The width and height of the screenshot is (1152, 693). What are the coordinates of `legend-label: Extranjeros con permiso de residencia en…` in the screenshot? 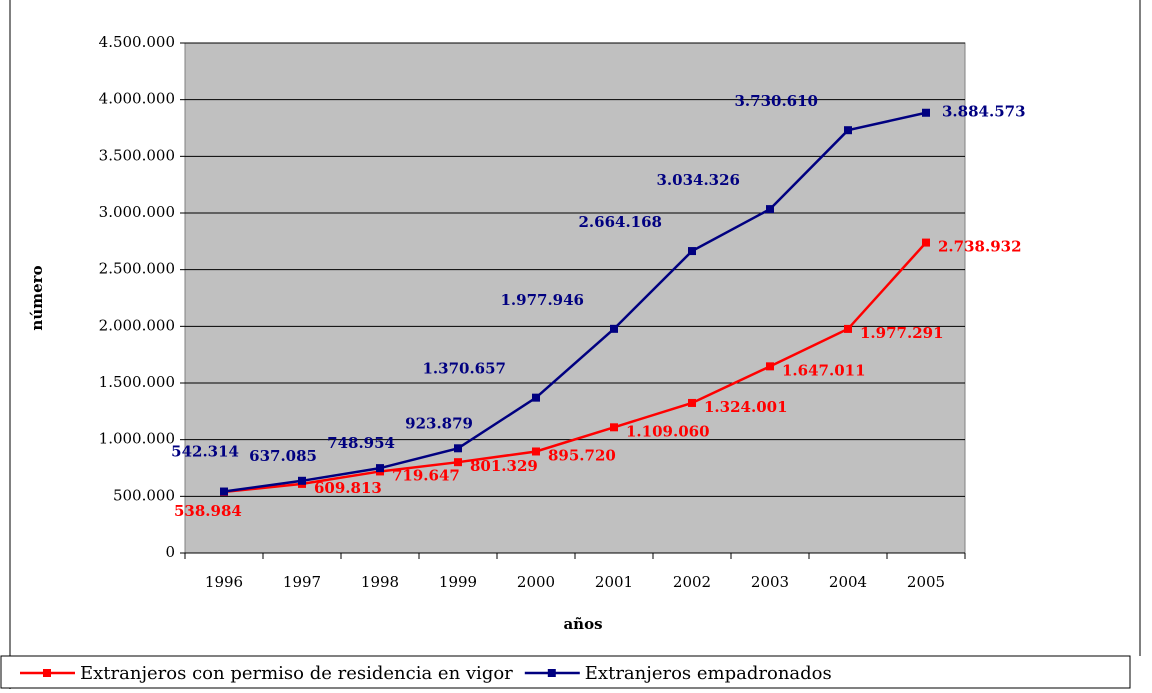 It's located at (296, 673).